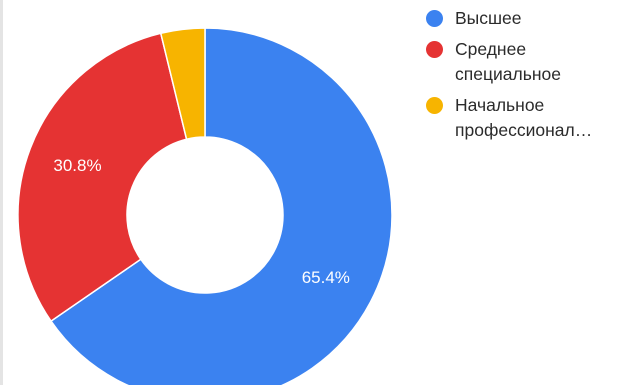 This screenshot has width=619, height=385. I want to click on legend-label-1: Среднее специальное, so click(508, 61).